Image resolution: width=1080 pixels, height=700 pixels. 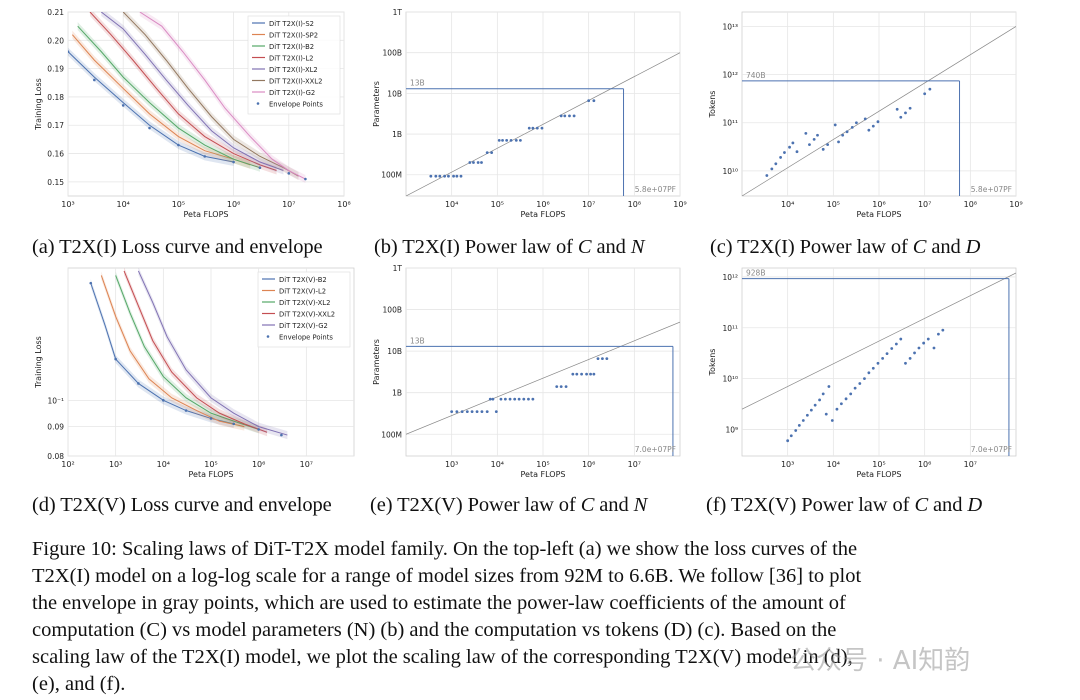 I want to click on subcaption-b-n: N, so click(x=637, y=247).